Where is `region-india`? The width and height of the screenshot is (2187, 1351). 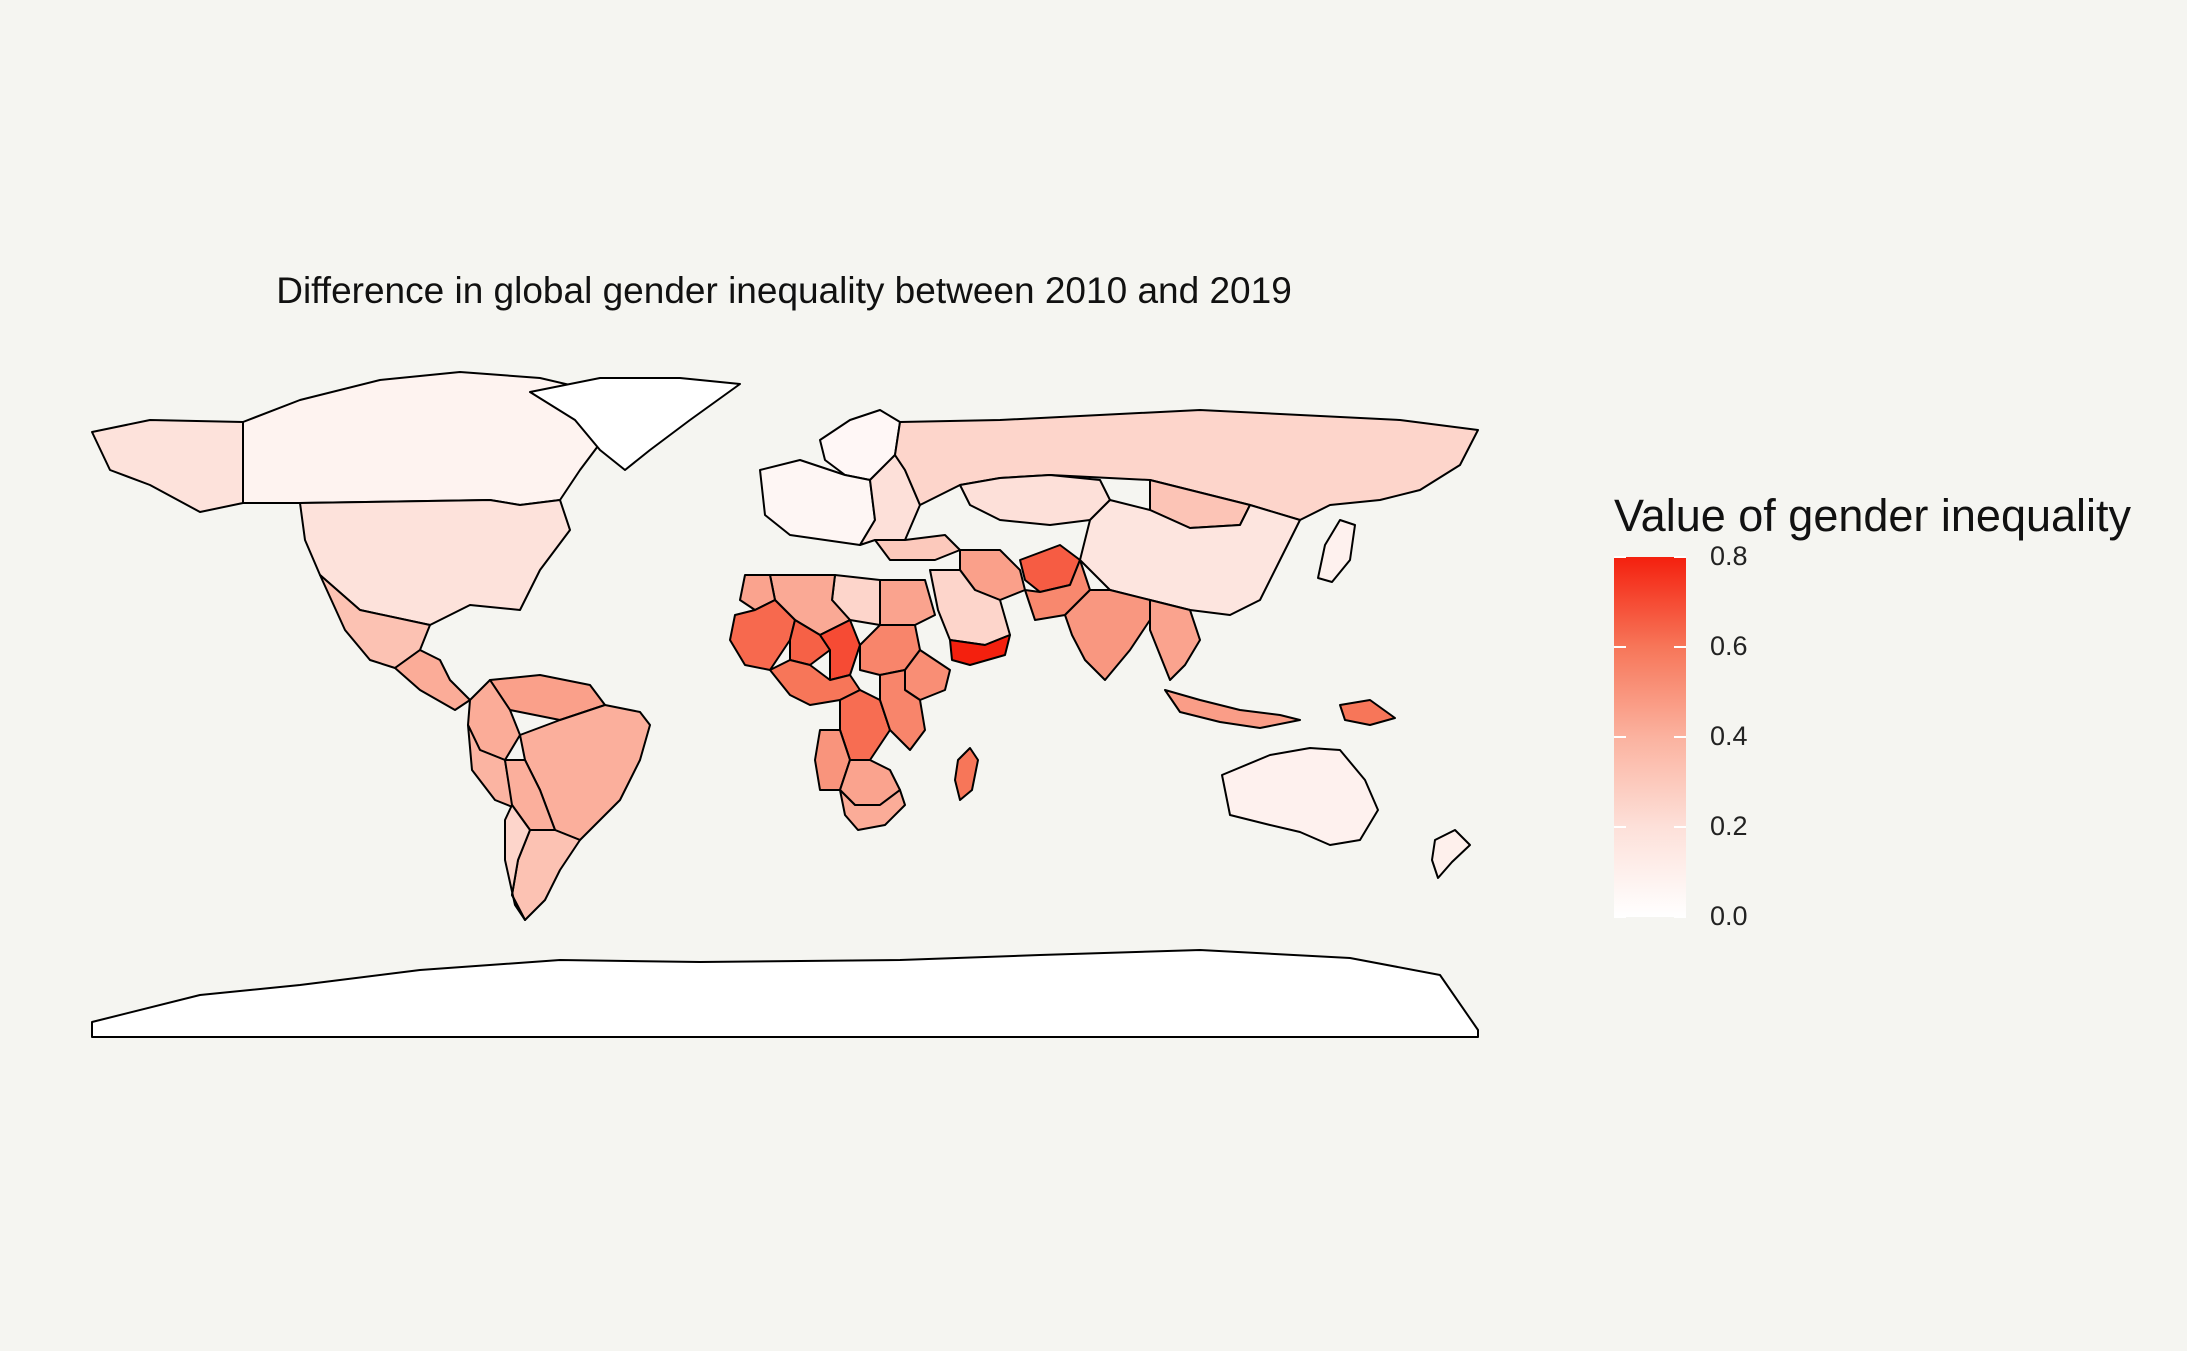
region-india is located at coordinates (1107, 635).